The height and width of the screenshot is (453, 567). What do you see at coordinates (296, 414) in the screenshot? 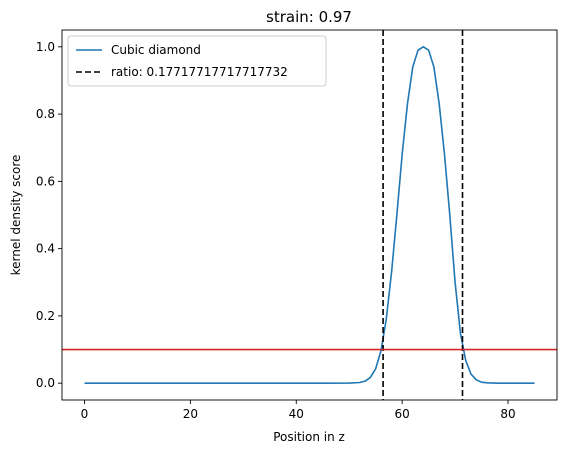
I see `x-tick-label: 40` at bounding box center [296, 414].